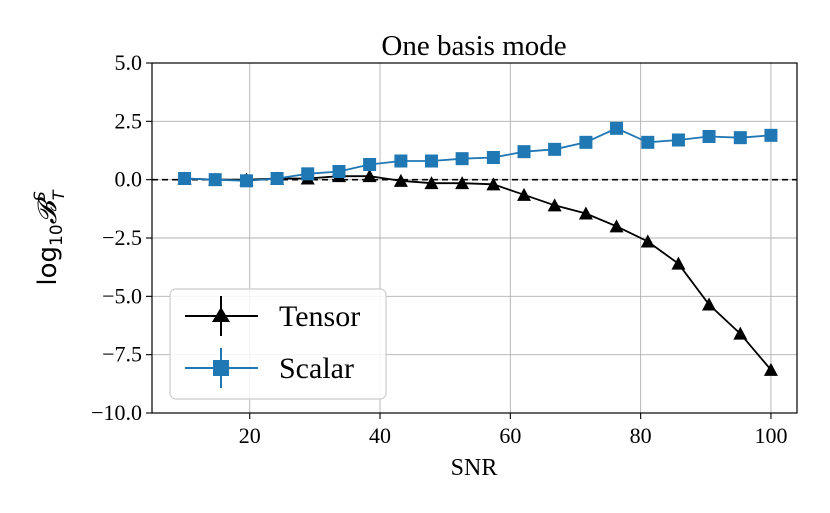 This screenshot has width=830, height=513. Describe the element at coordinates (122, 237) in the screenshot. I see `y-tick-label: −2.5` at that location.